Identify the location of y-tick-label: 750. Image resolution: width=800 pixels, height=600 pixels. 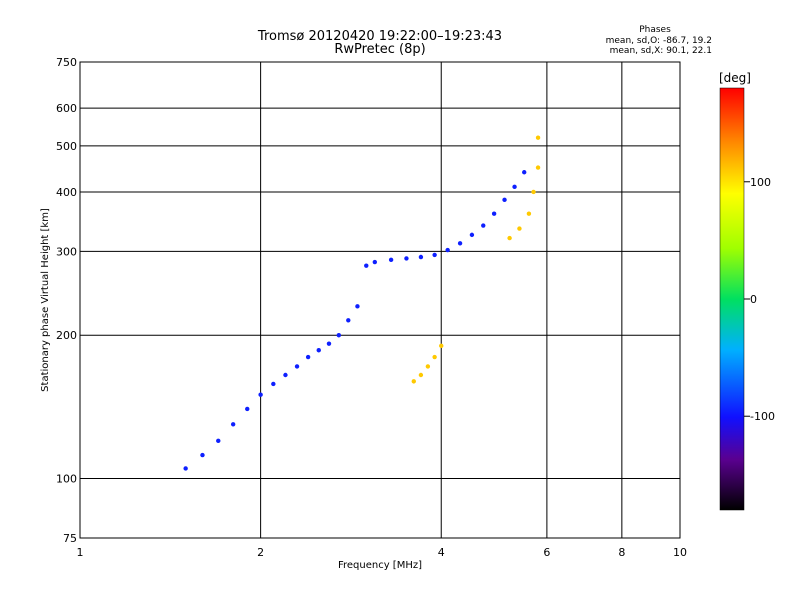
(66, 62).